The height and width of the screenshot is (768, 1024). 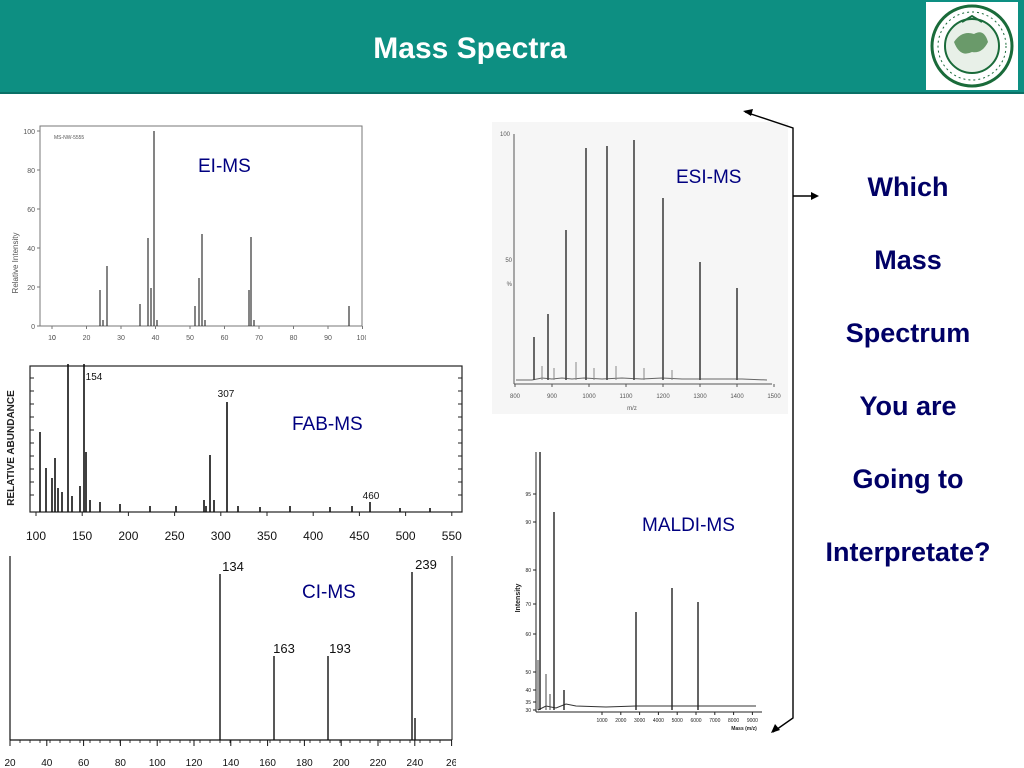 What do you see at coordinates (225, 338) in the screenshot?
I see `ei-xtick-label: 60` at bounding box center [225, 338].